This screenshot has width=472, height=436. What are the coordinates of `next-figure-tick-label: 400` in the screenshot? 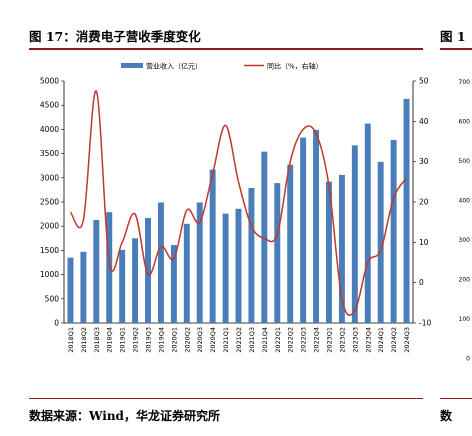 It's located at (465, 201).